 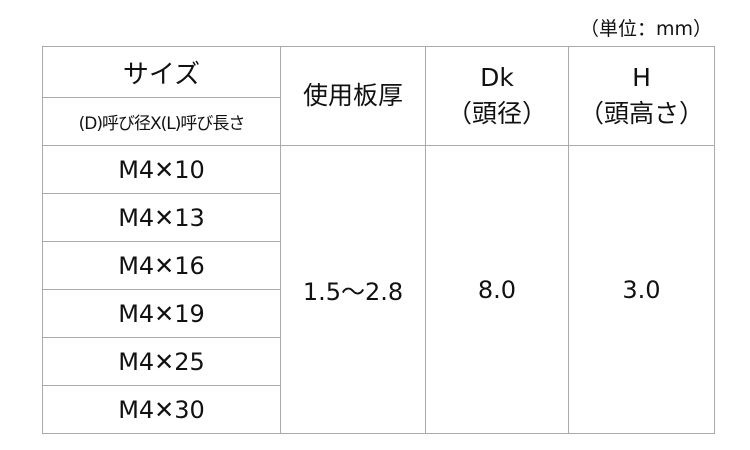 I want to click on size-cell: M4✕13, so click(x=161, y=217).